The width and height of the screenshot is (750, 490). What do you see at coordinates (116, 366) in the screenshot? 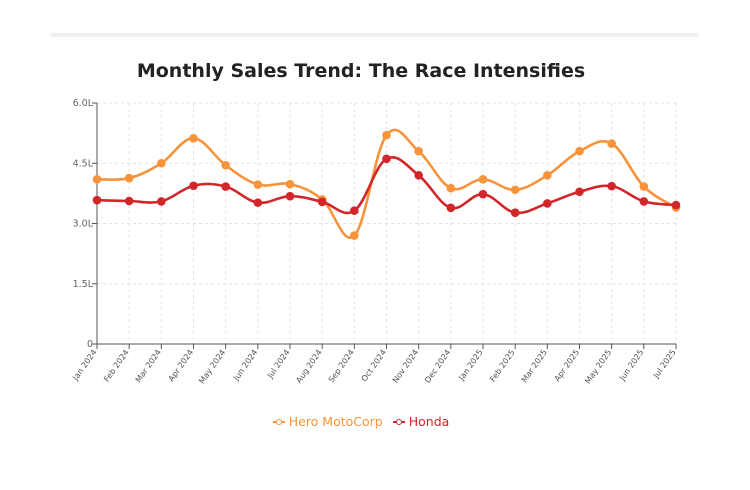
I see `x-tick-label: Feb 2024` at bounding box center [116, 366].